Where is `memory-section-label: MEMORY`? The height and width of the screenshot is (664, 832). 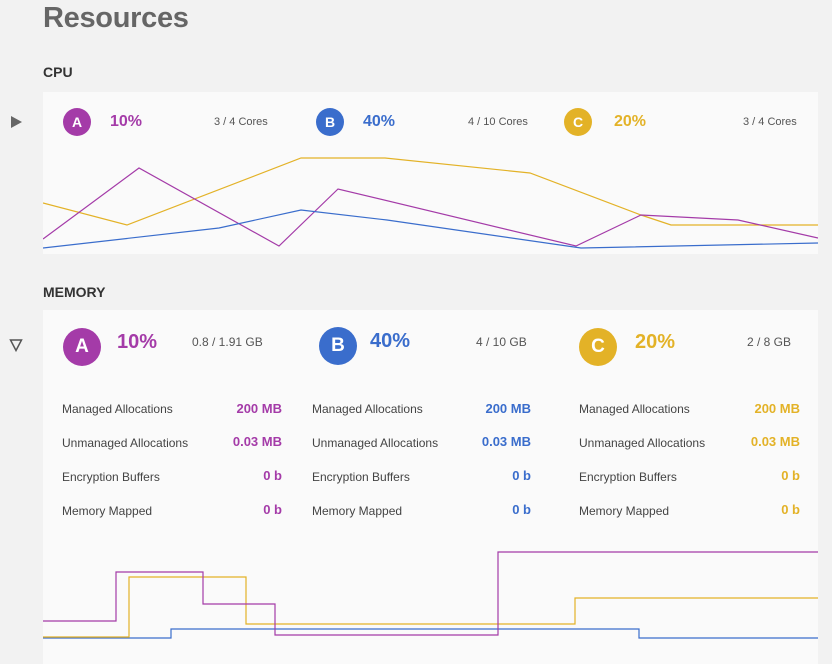
memory-section-label: MEMORY is located at coordinates (74, 292).